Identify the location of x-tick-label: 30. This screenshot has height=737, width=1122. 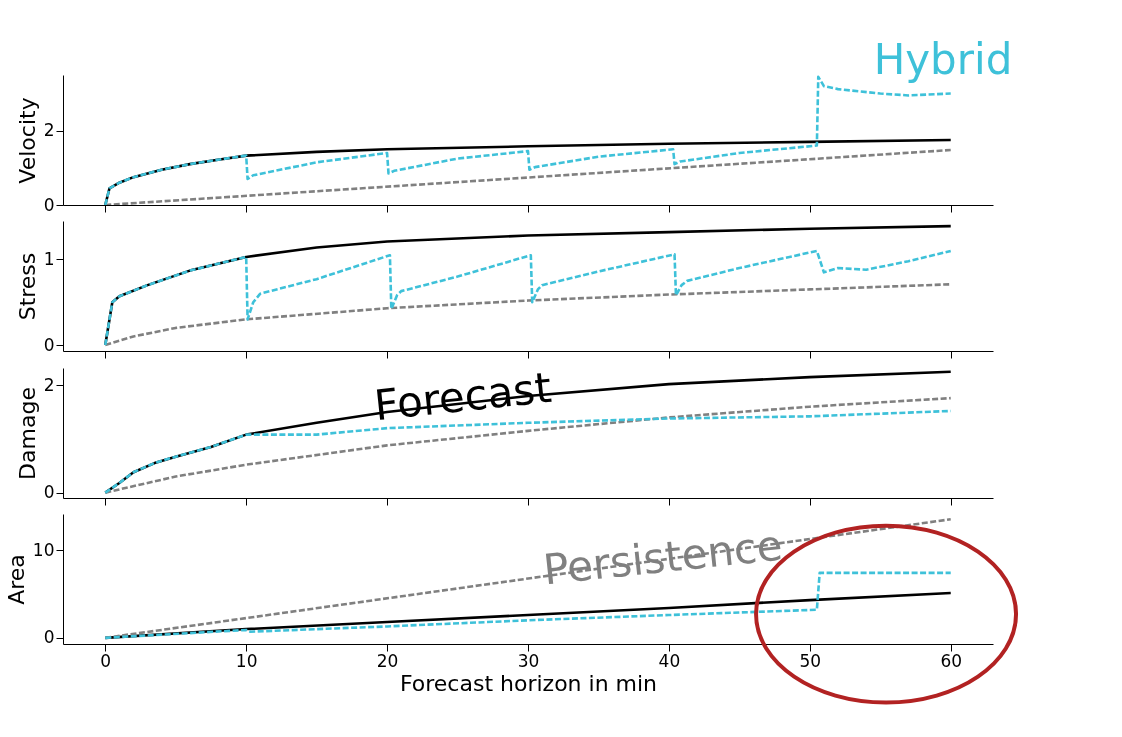
(528, 660).